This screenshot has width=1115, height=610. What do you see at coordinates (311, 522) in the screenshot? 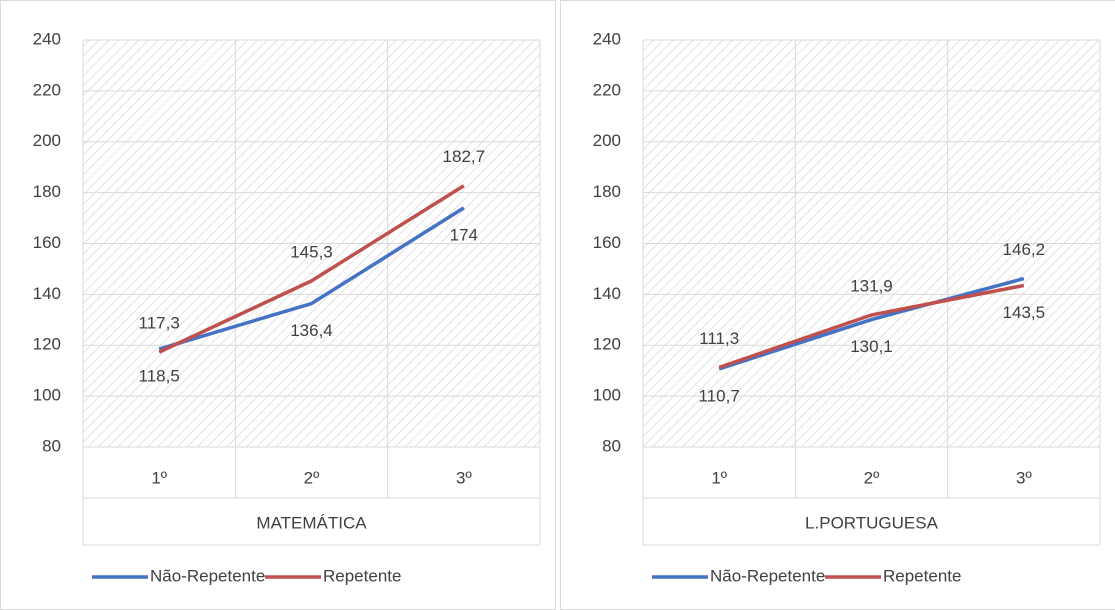
I see `category-group-label: MATEMÁTICA` at bounding box center [311, 522].